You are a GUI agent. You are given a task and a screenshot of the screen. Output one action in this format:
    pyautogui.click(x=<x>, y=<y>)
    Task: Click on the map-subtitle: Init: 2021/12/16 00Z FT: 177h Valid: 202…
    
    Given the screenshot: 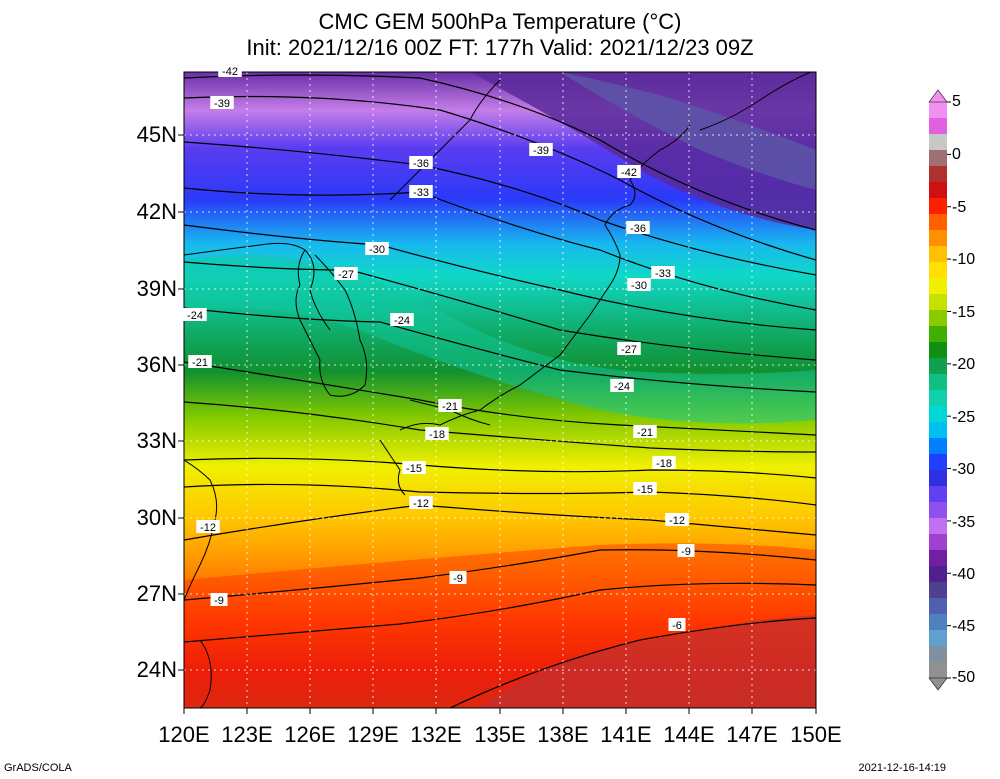 What is the action you would take?
    pyautogui.click(x=500, y=47)
    